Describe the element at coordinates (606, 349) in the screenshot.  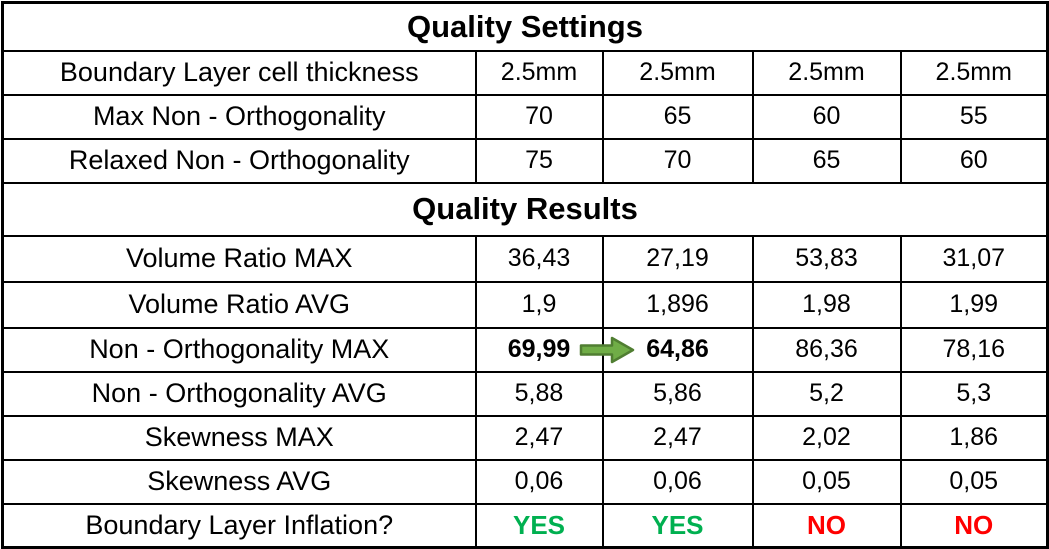
I see `improvement-arrow-icon` at that location.